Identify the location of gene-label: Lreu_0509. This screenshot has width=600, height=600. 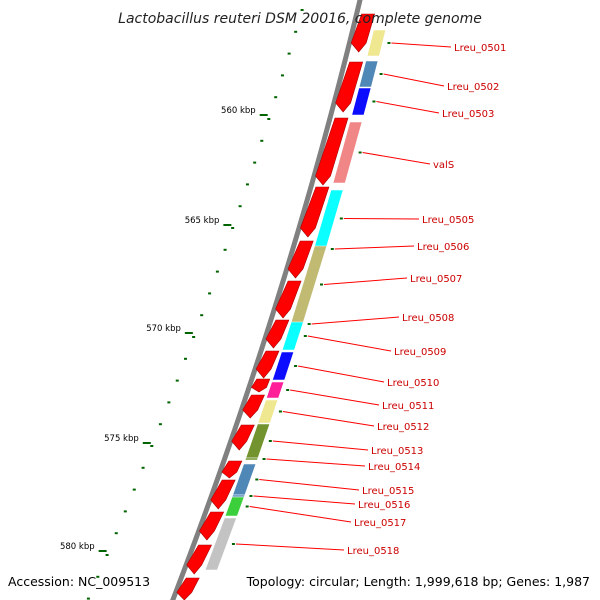
(420, 352).